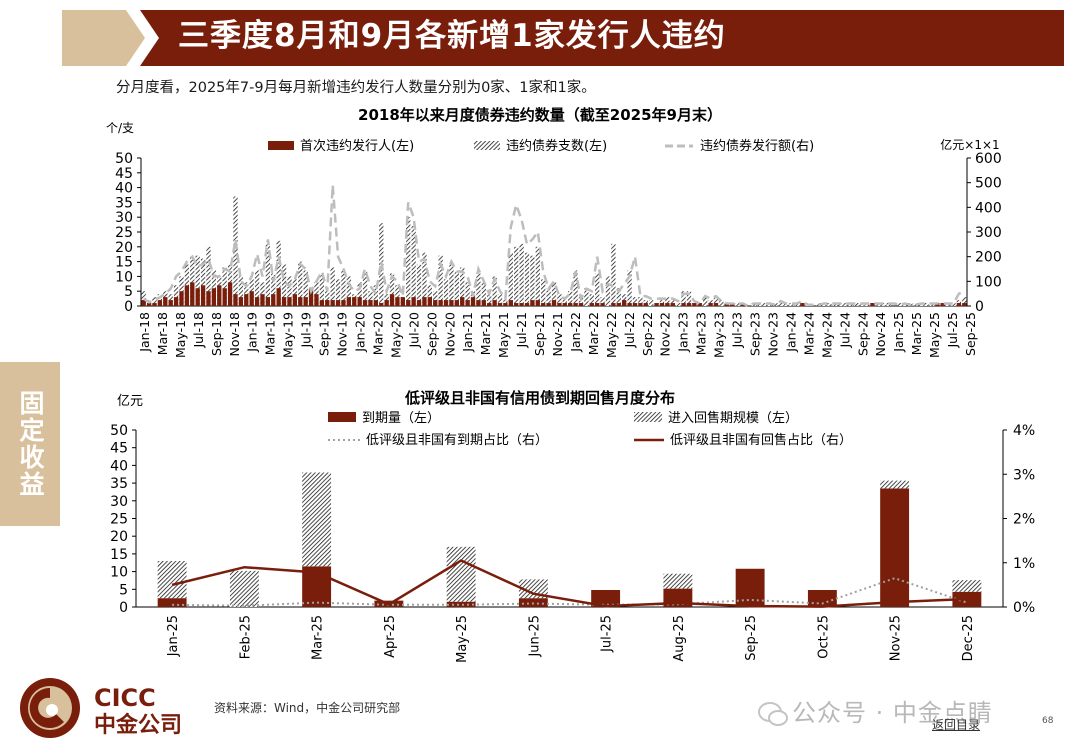 This screenshot has width=1080, height=755. Describe the element at coordinates (124, 189) in the screenshot. I see `chart1-left-tick-label: 40` at that location.